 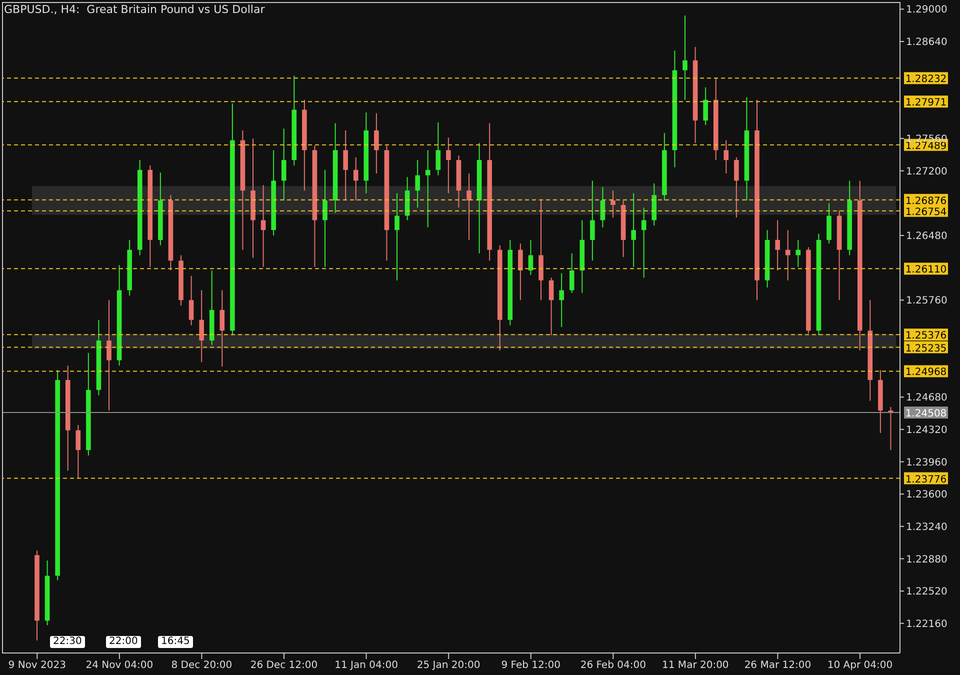 What do you see at coordinates (926, 348) in the screenshot?
I see `ref-line-label: 1.25235` at bounding box center [926, 348].